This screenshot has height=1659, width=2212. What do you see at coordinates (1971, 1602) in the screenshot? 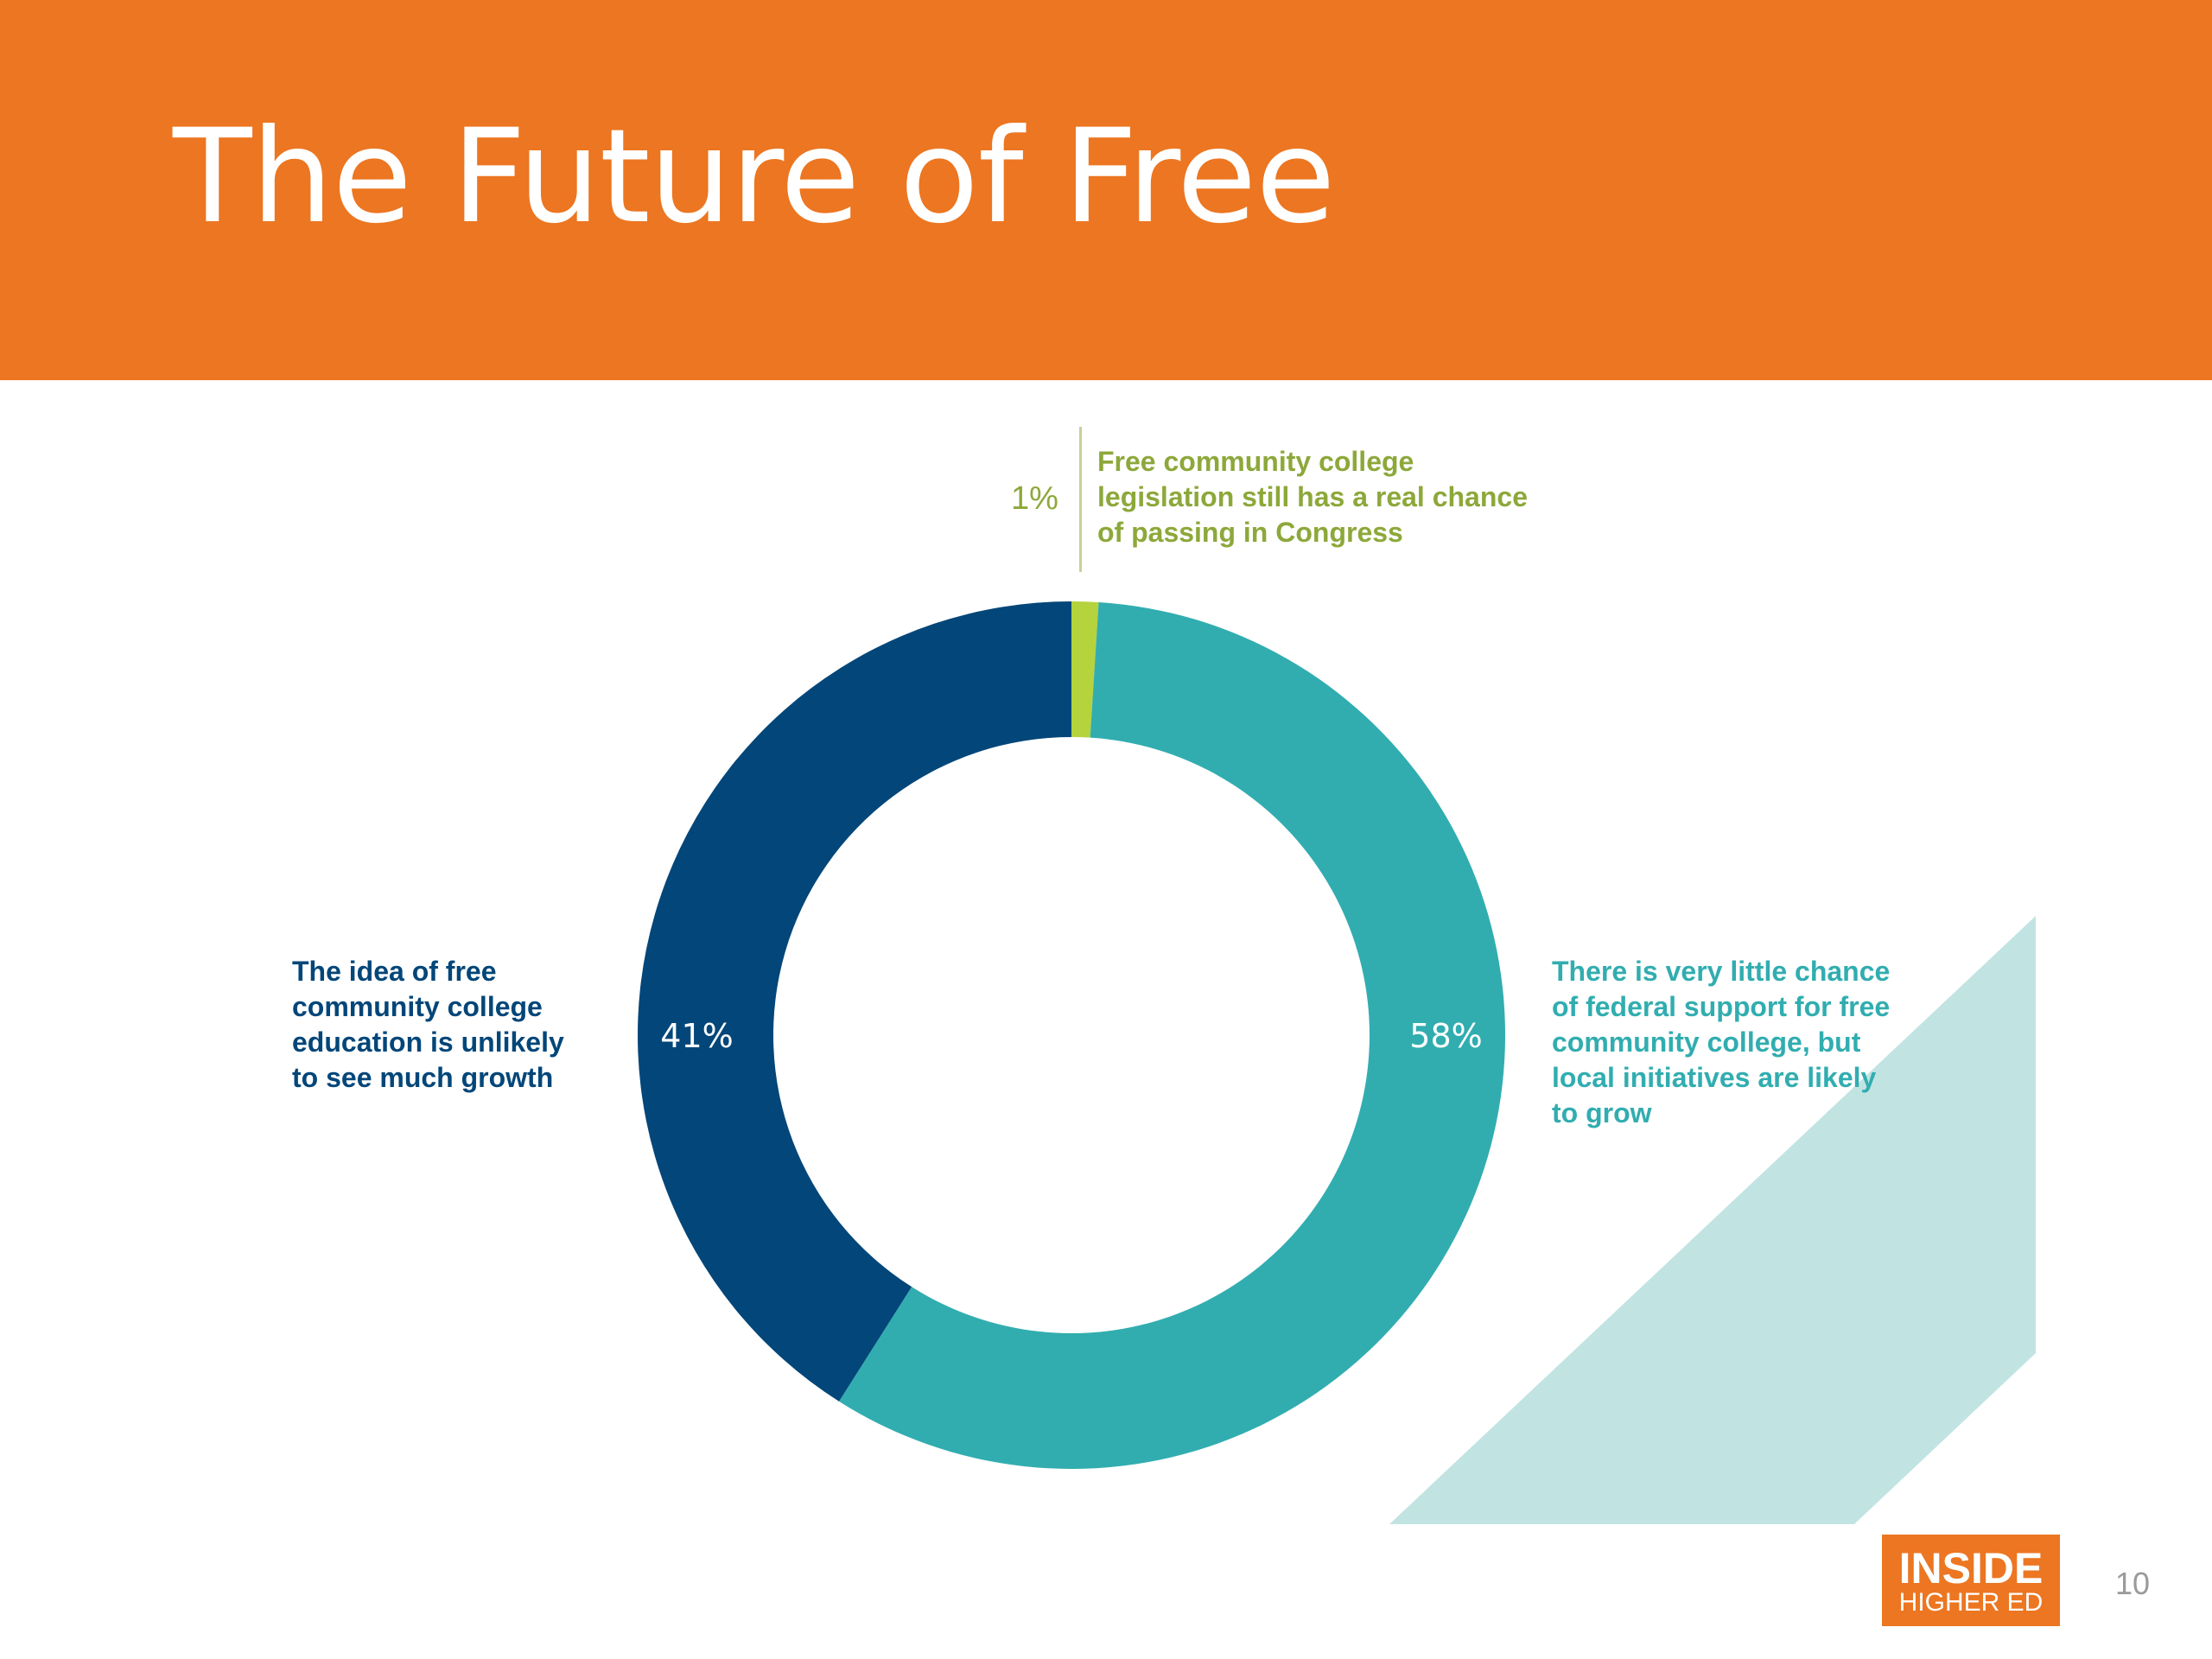
I see `logo-line-higher-ed: HIGHER ED` at bounding box center [1971, 1602].